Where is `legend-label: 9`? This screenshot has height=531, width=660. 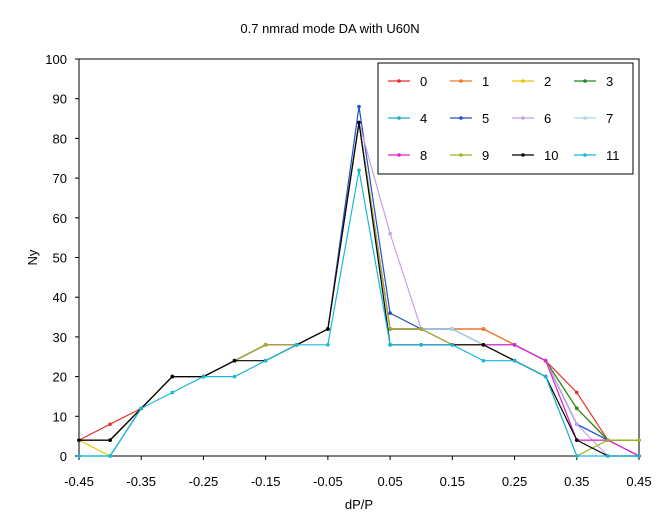 legend-label: 9 is located at coordinates (485, 155).